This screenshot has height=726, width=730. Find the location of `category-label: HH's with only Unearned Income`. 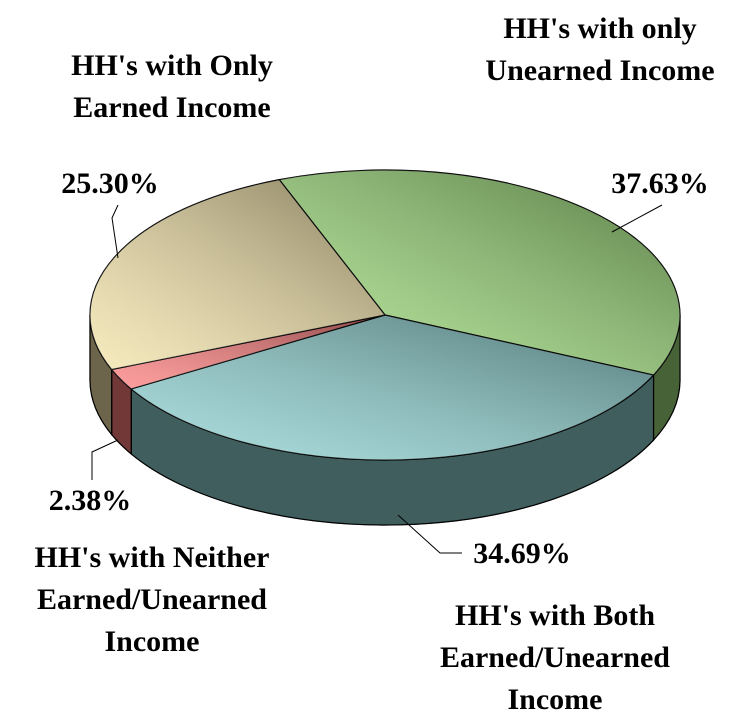

category-label: HH's with only Unearned Income is located at coordinates (600, 49).